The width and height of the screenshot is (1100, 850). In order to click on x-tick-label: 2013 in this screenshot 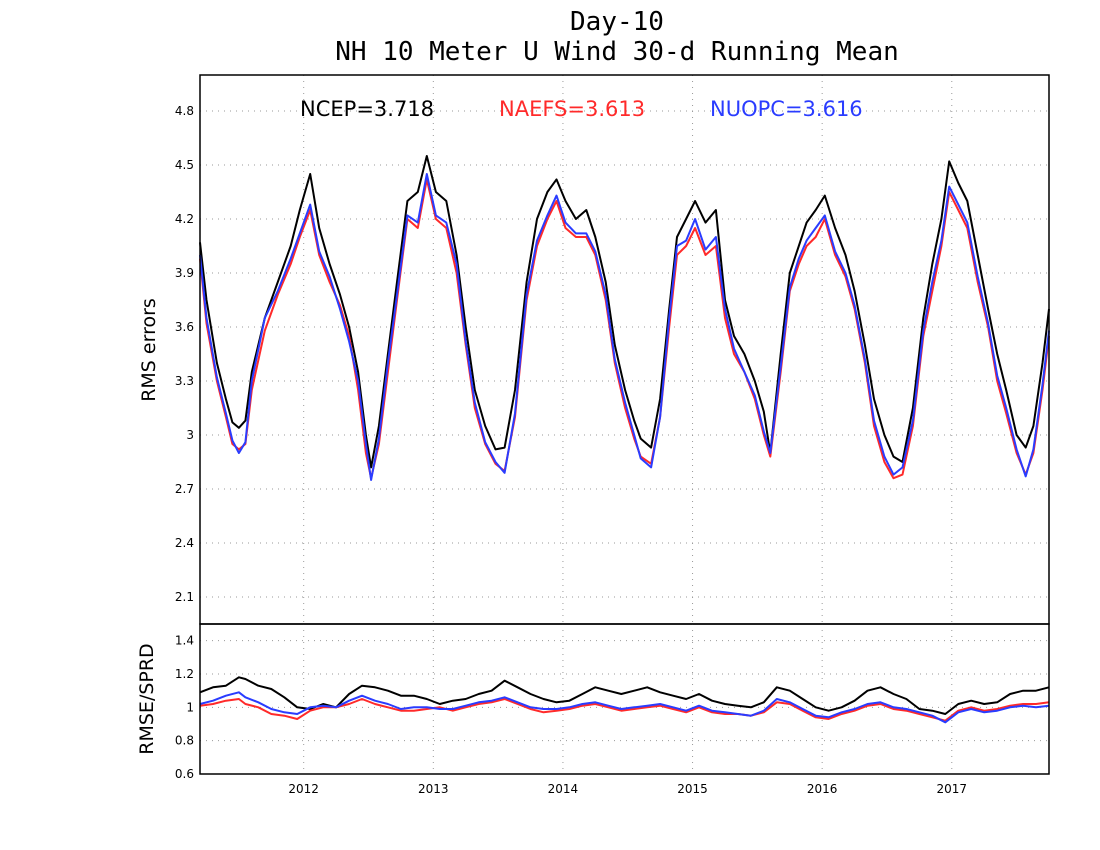, I will do `click(433, 789)`.